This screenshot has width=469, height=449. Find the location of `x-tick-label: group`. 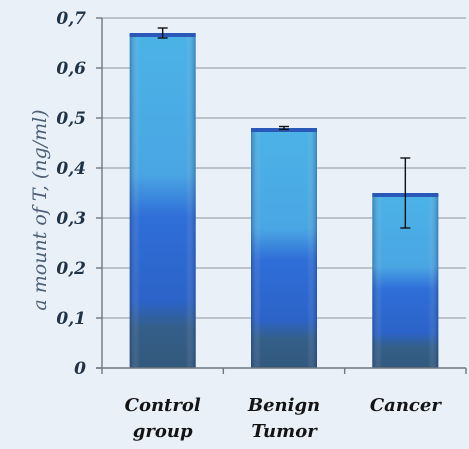

x-tick-label: group is located at coordinates (163, 431).